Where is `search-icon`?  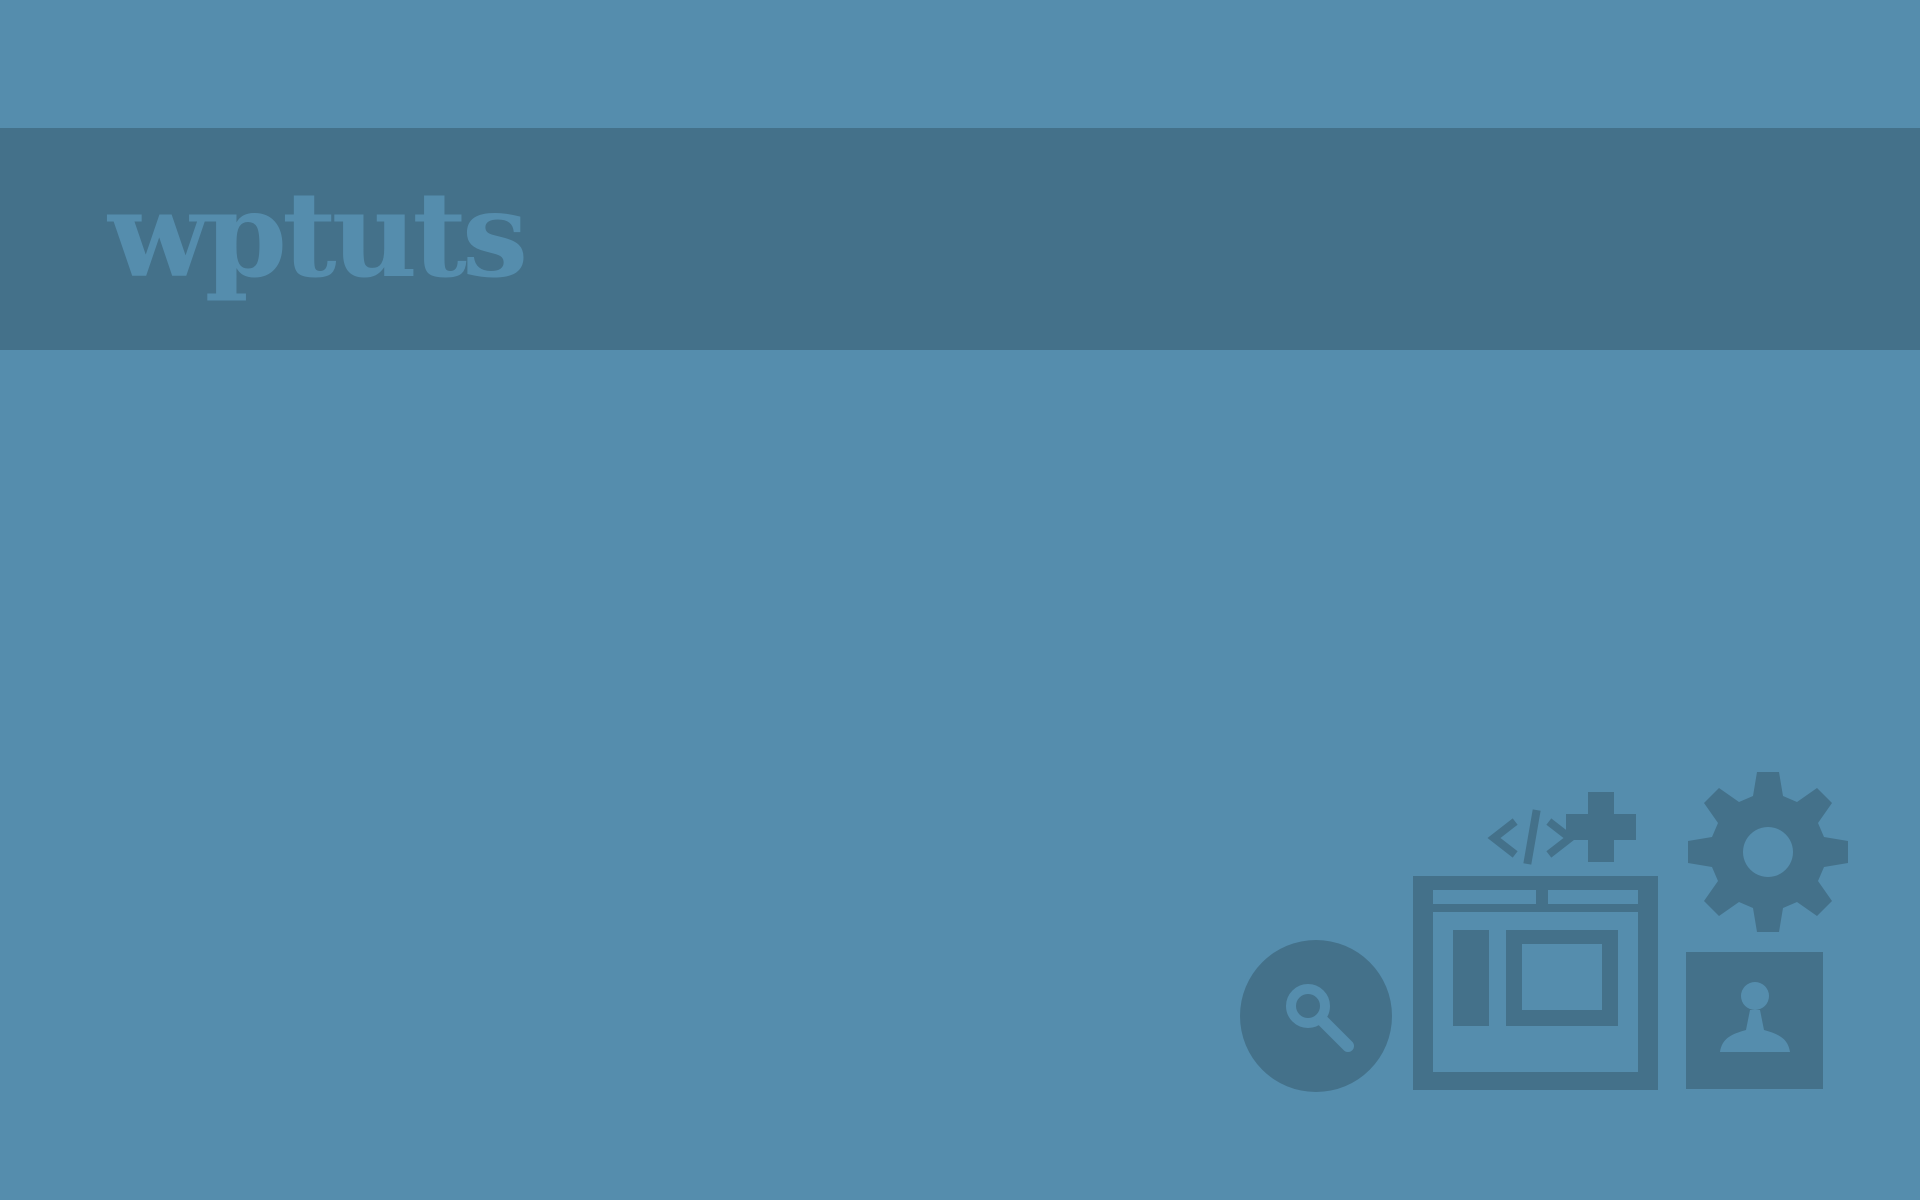
search-icon is located at coordinates (1316, 1016).